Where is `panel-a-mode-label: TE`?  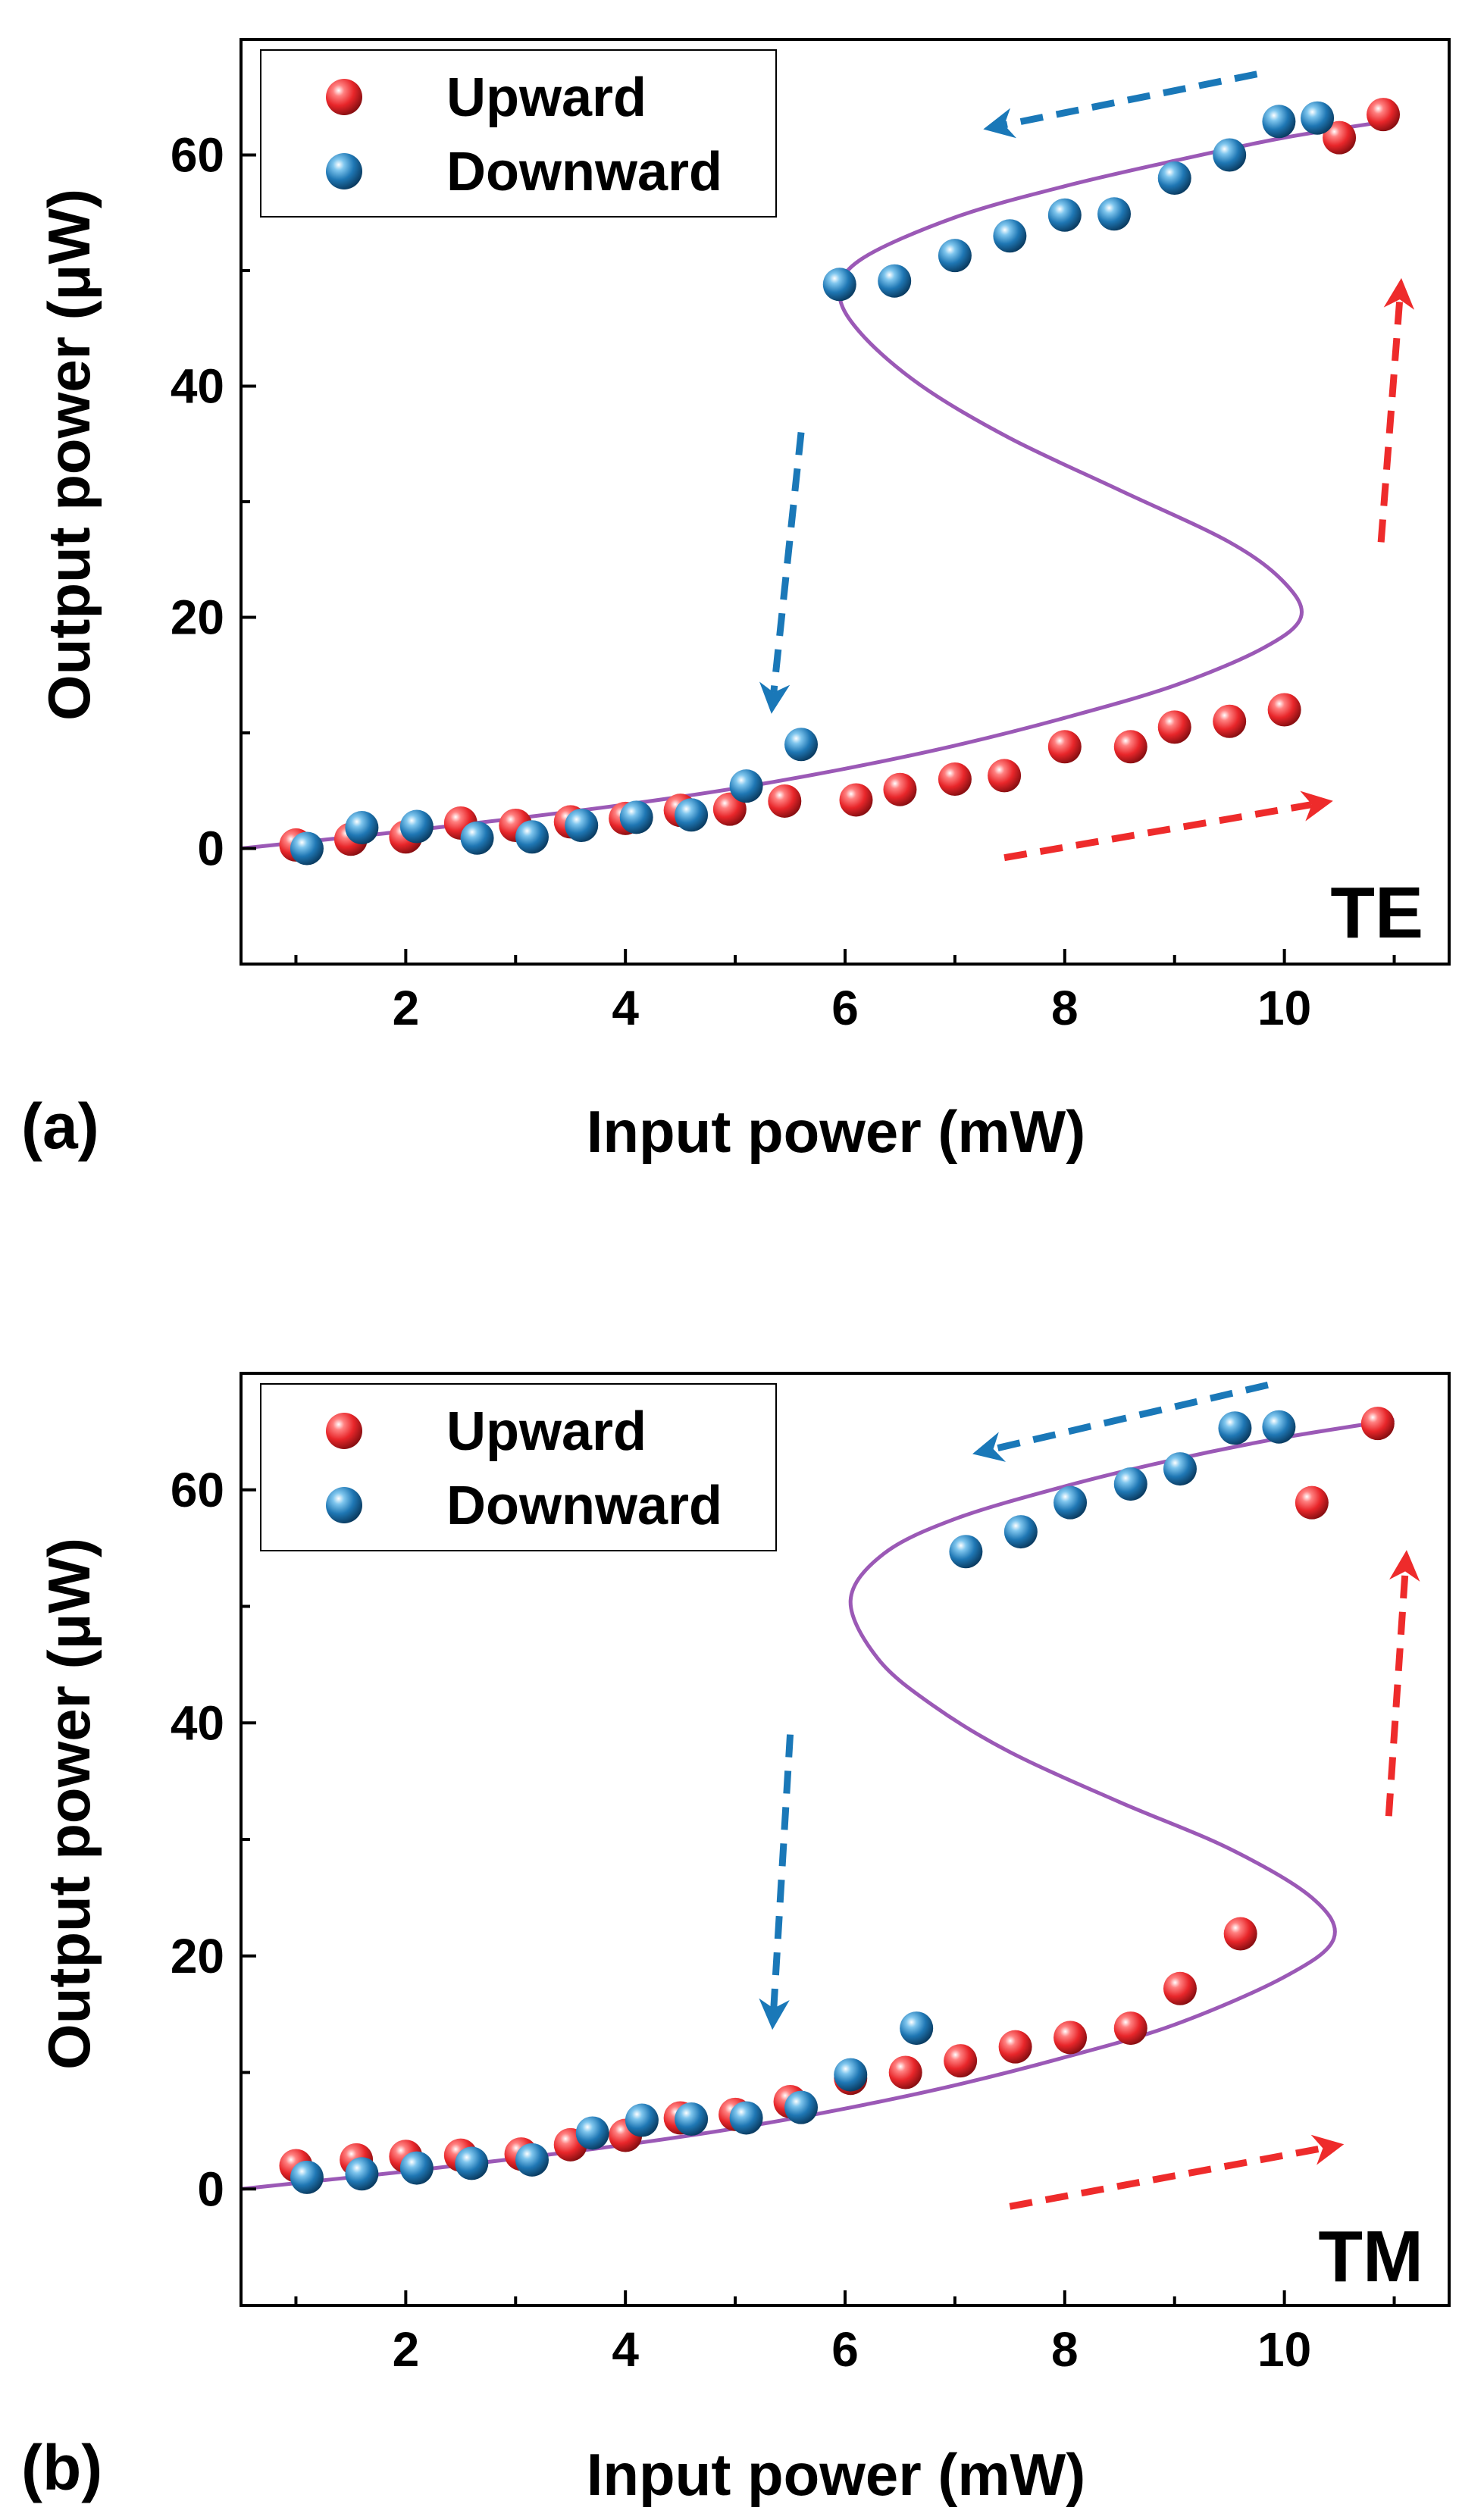
panel-a-mode-label: TE is located at coordinates (1377, 912).